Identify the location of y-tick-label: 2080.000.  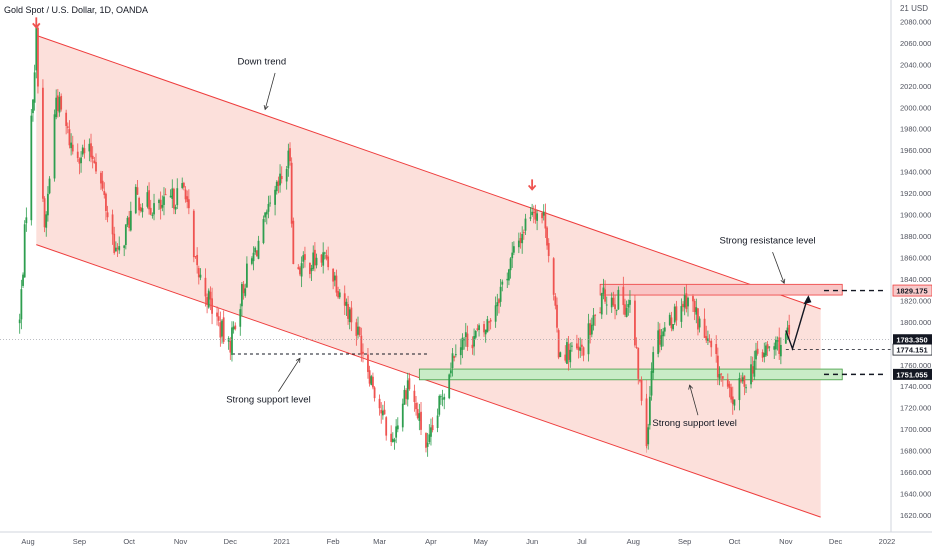
(915, 21).